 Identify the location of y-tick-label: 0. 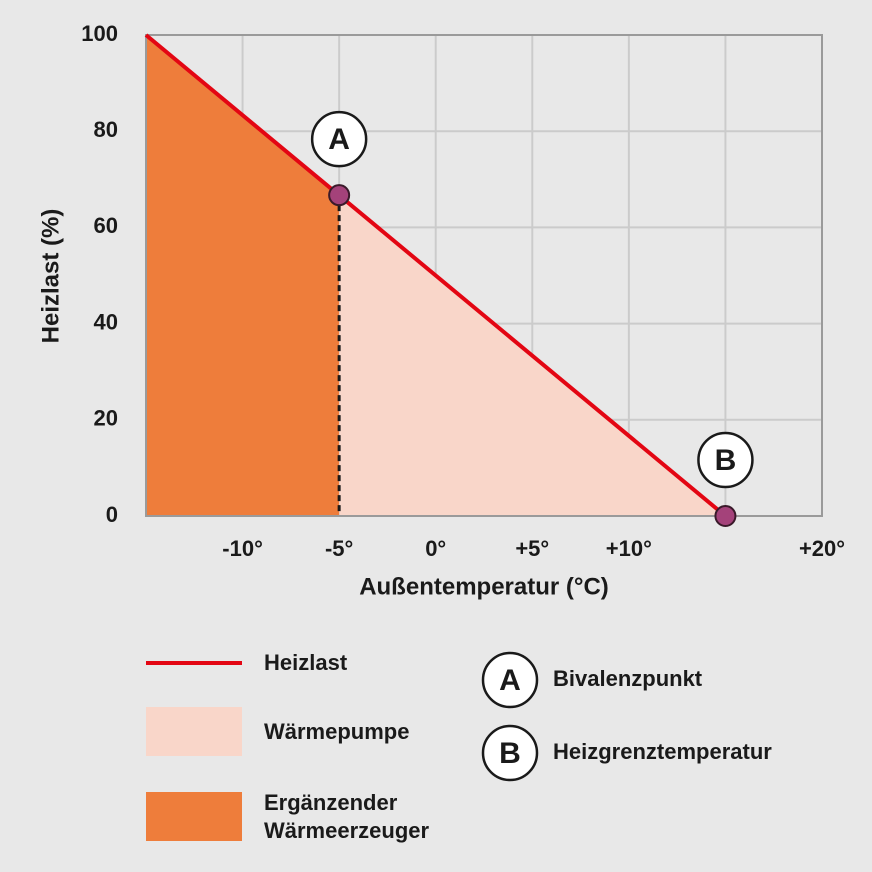
(112, 514).